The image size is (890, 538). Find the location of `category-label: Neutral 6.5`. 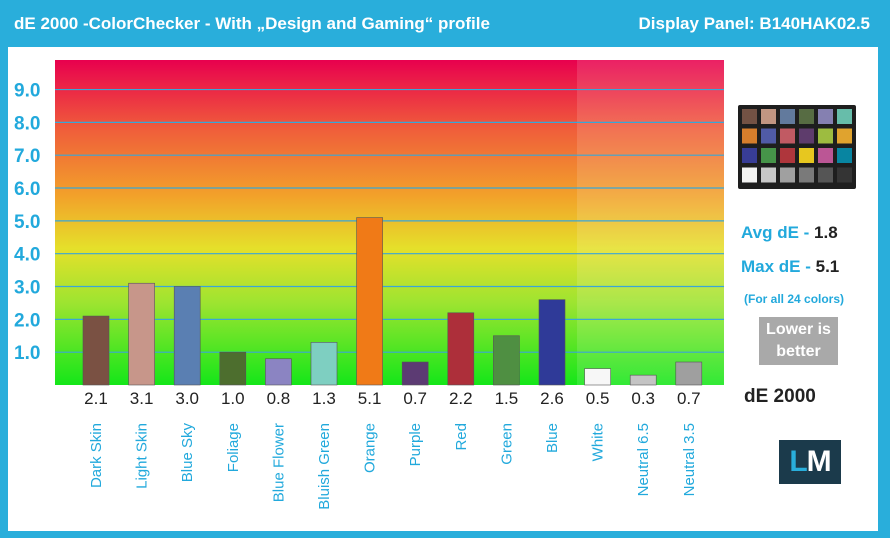

category-label: Neutral 6.5 is located at coordinates (643, 459).